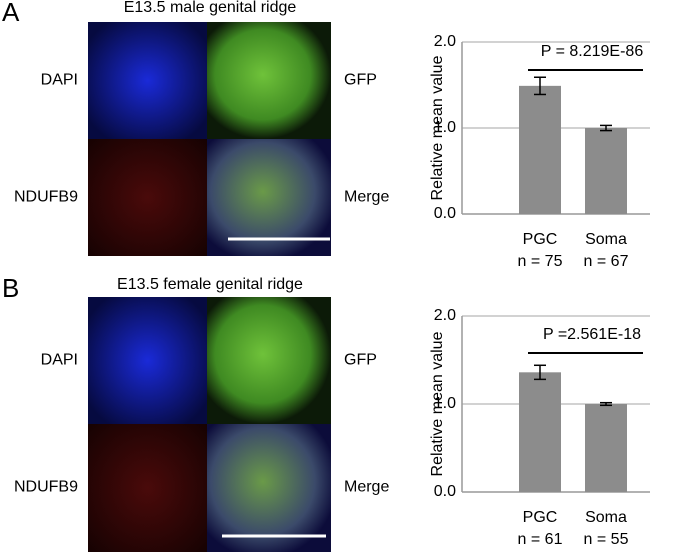 The image size is (677, 557). I want to click on annotation: P = 8.219E-86, so click(592, 51).